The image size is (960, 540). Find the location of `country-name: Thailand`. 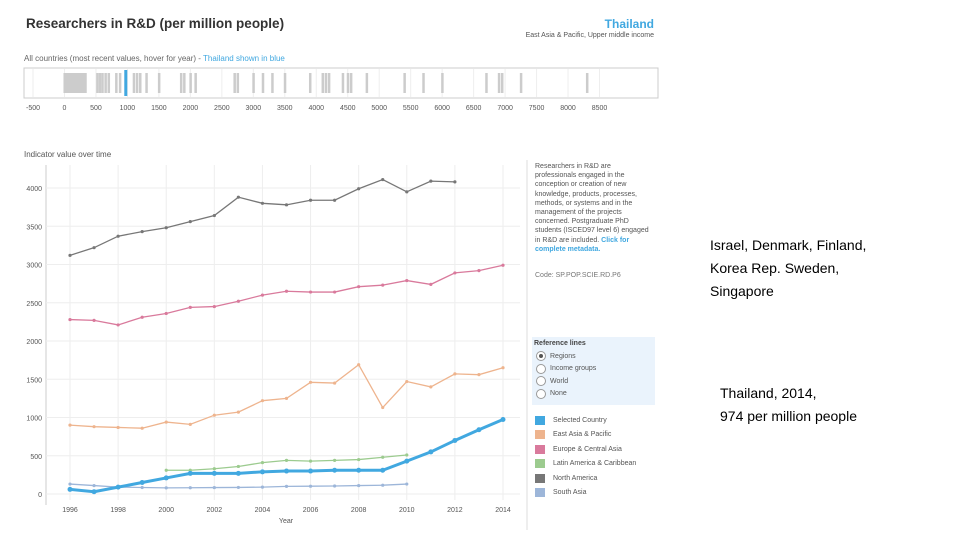

country-name: Thailand is located at coordinates (629, 24).